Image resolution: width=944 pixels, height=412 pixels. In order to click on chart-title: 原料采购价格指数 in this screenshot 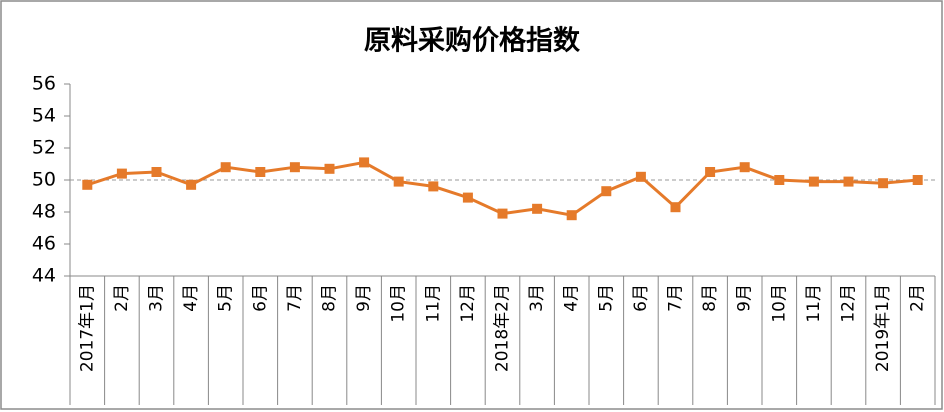, I will do `click(472, 41)`.